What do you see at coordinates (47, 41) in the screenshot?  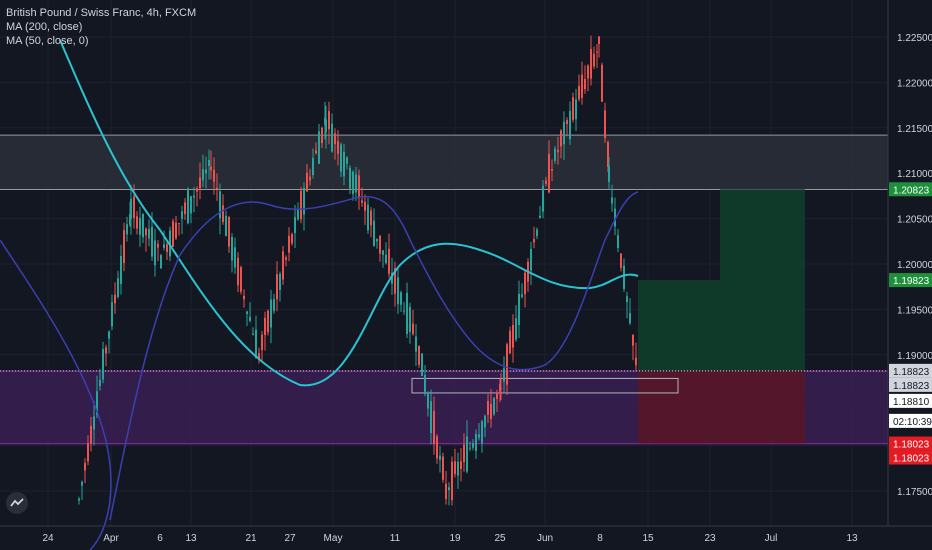 I see `ma50-legend: MA (50, close, 0)` at bounding box center [47, 41].